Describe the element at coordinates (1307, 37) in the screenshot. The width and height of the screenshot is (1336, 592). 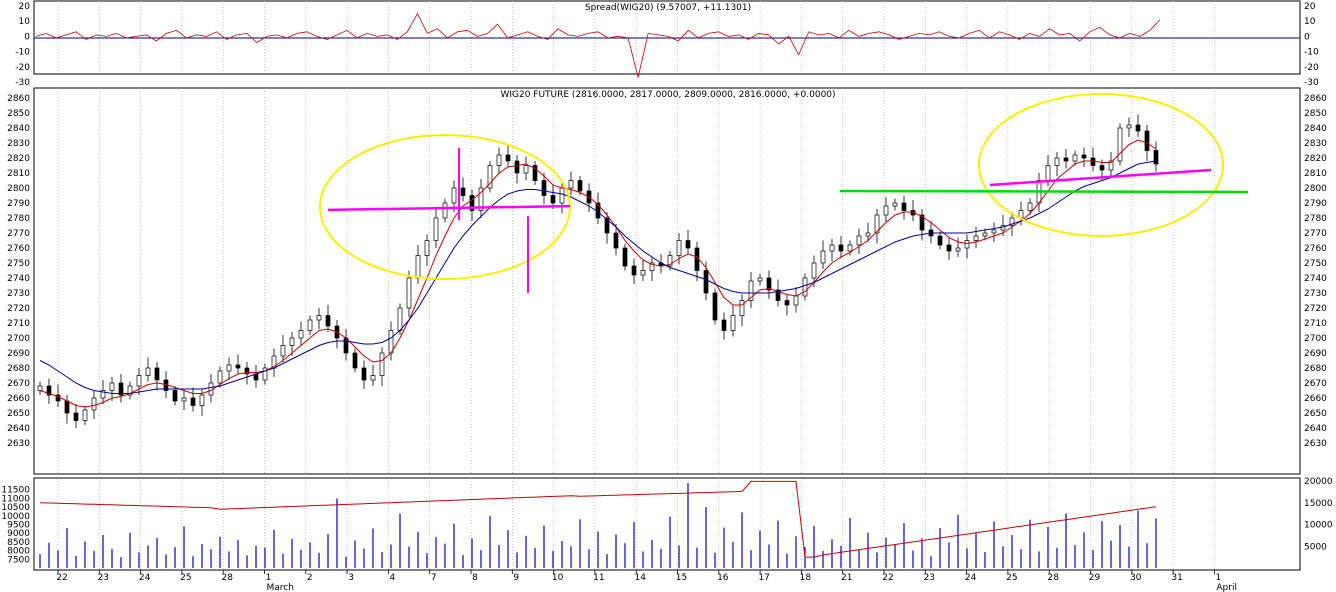
I see `spread-y-tick-right: 0` at that location.